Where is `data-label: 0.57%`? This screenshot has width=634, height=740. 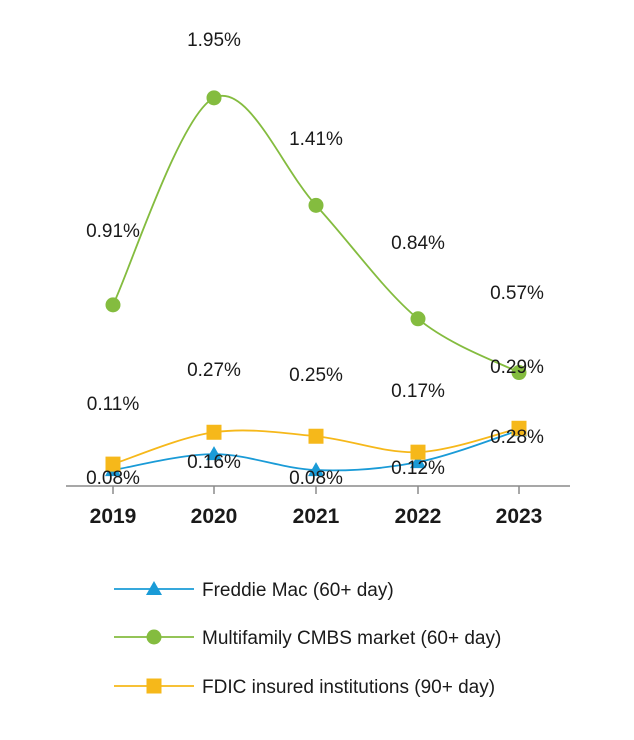 data-label: 0.57% is located at coordinates (517, 293).